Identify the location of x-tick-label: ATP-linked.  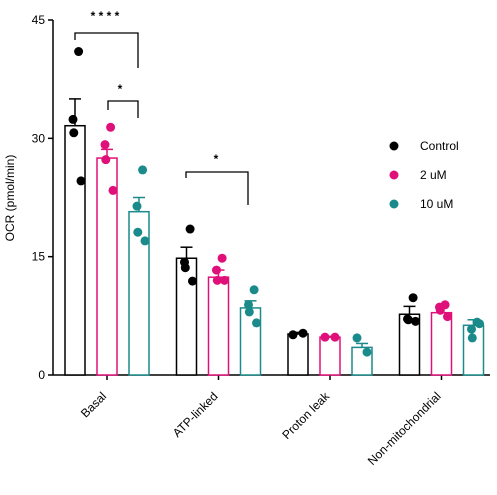
(195, 414).